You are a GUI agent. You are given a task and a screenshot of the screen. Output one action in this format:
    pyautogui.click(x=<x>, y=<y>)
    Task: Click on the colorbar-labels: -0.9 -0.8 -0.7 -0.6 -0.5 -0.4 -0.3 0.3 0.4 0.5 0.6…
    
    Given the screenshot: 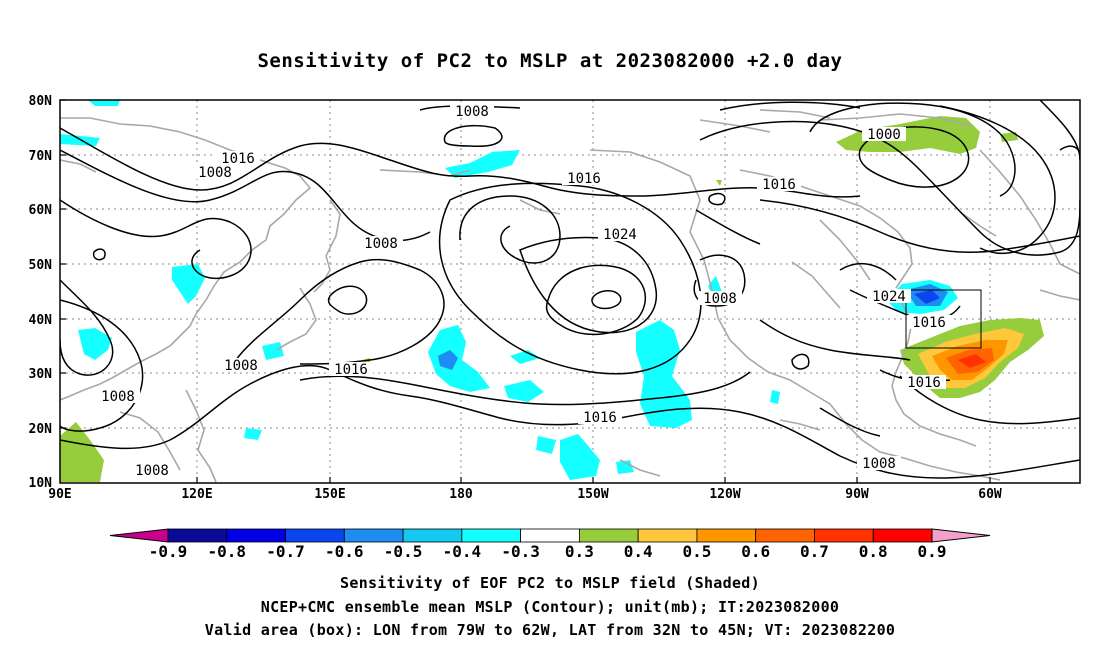 What is the action you would take?
    pyautogui.click(x=548, y=551)
    